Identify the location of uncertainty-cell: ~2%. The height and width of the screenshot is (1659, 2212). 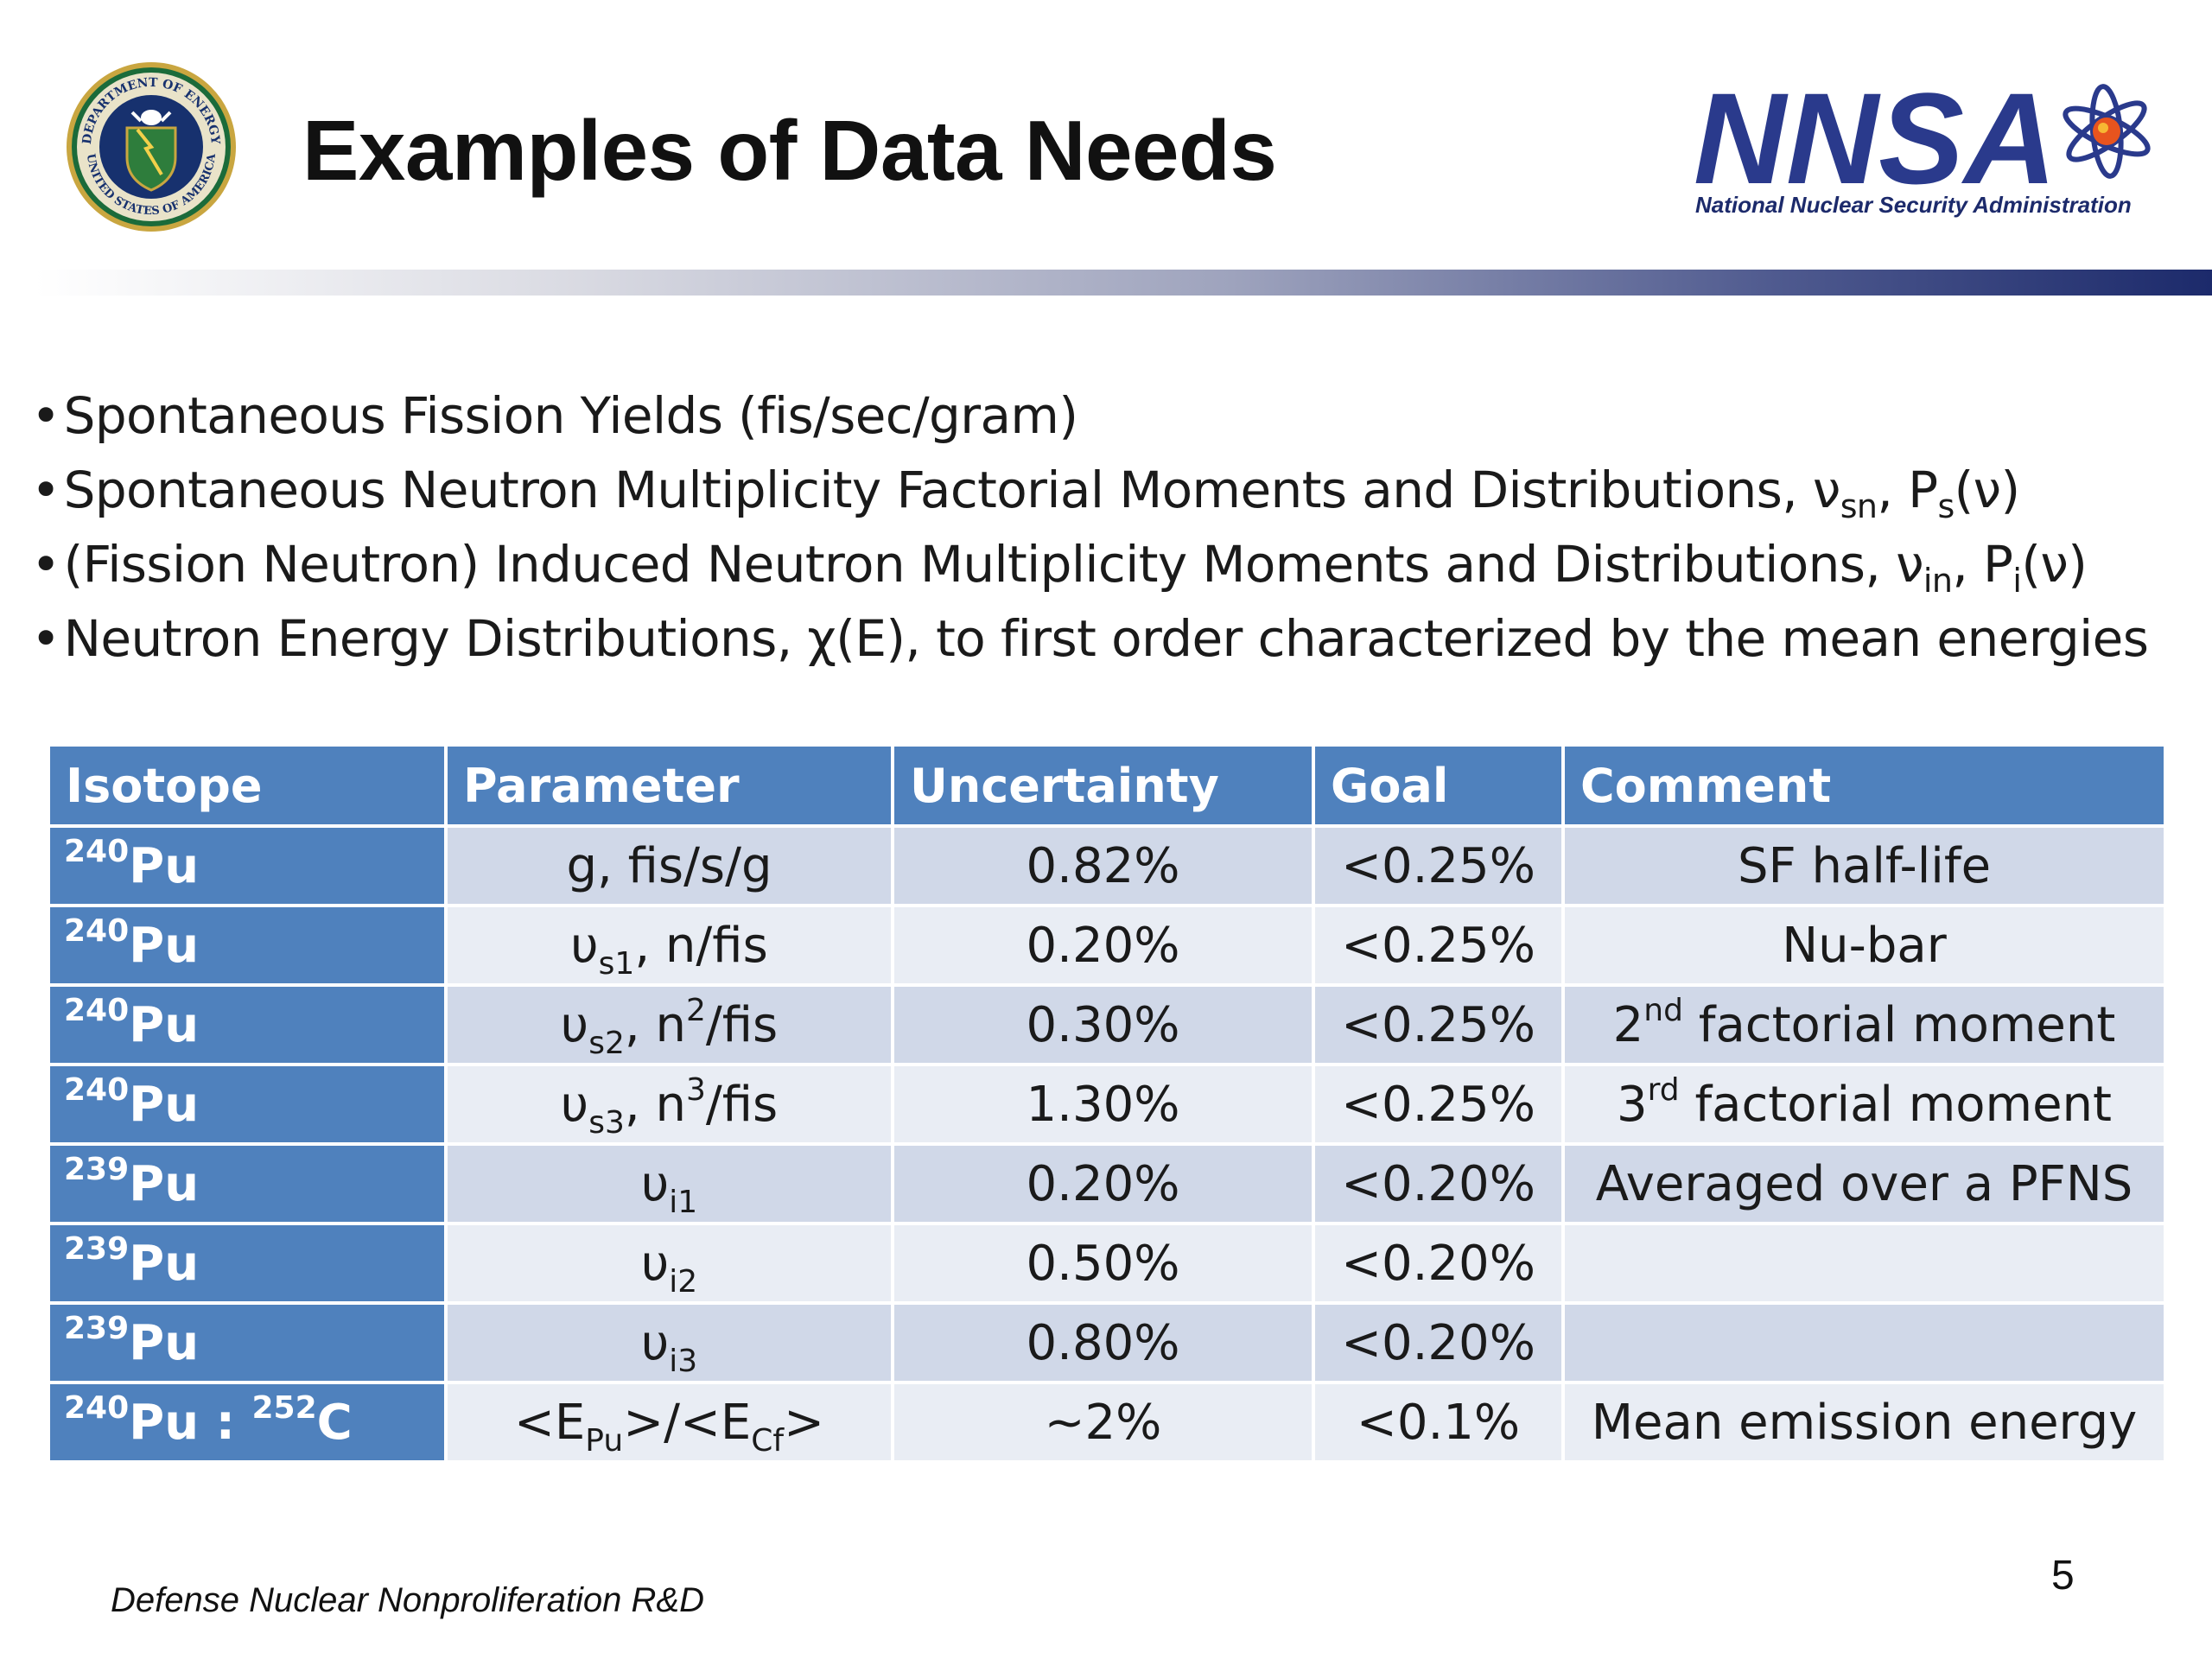
(1103, 1422).